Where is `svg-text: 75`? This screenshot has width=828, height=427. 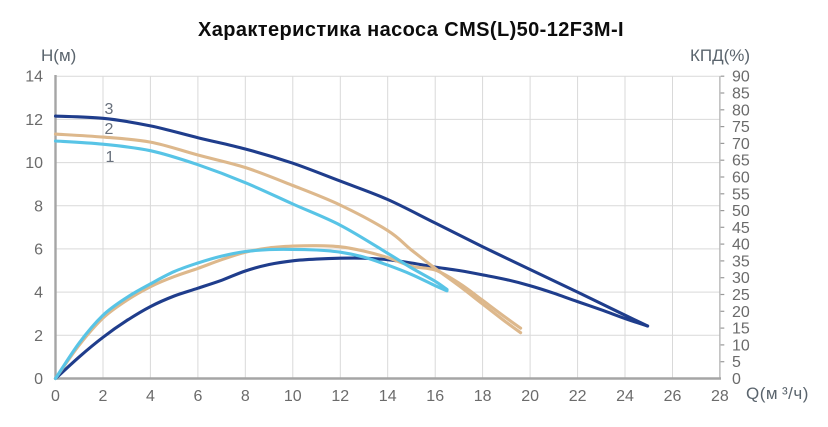 svg-text: 75 is located at coordinates (741, 127).